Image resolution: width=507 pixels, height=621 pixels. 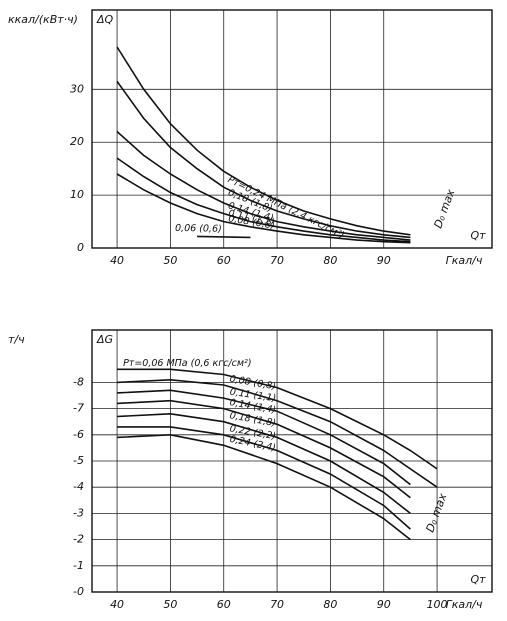 What do you see at coordinates (78, 486) in the screenshot?
I see `y-tick-label: -4` at bounding box center [78, 486].